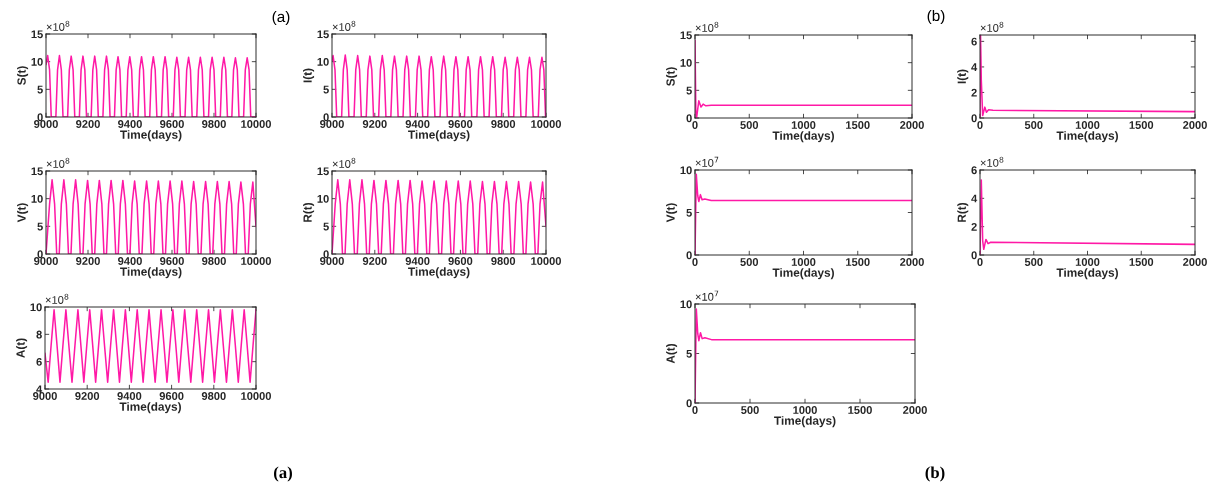 This screenshot has width=1211, height=497. Describe the element at coordinates (23, 213) in the screenshot. I see `y-axis-title: V(t)` at that location.